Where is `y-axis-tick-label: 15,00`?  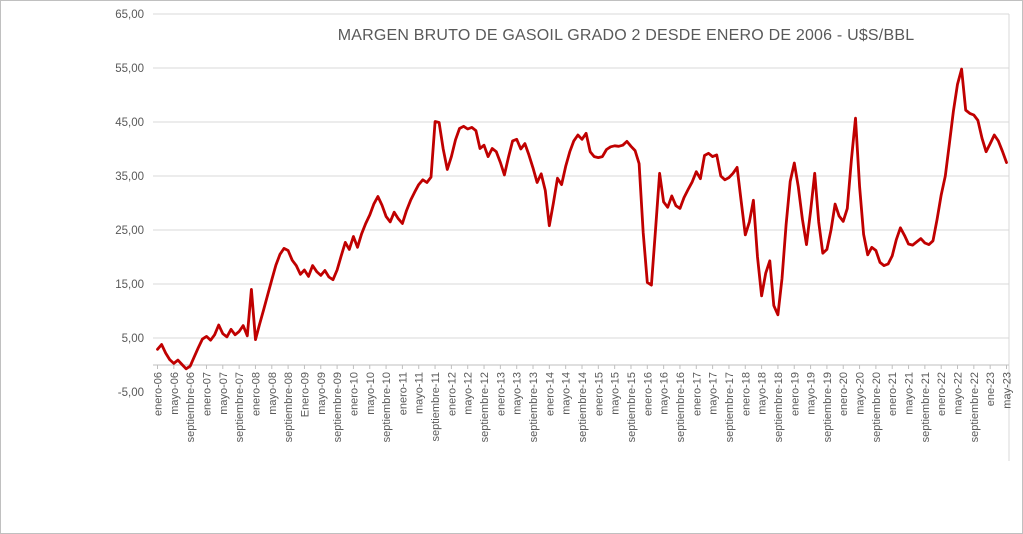 y-axis-tick-label: 15,00 is located at coordinates (129, 285).